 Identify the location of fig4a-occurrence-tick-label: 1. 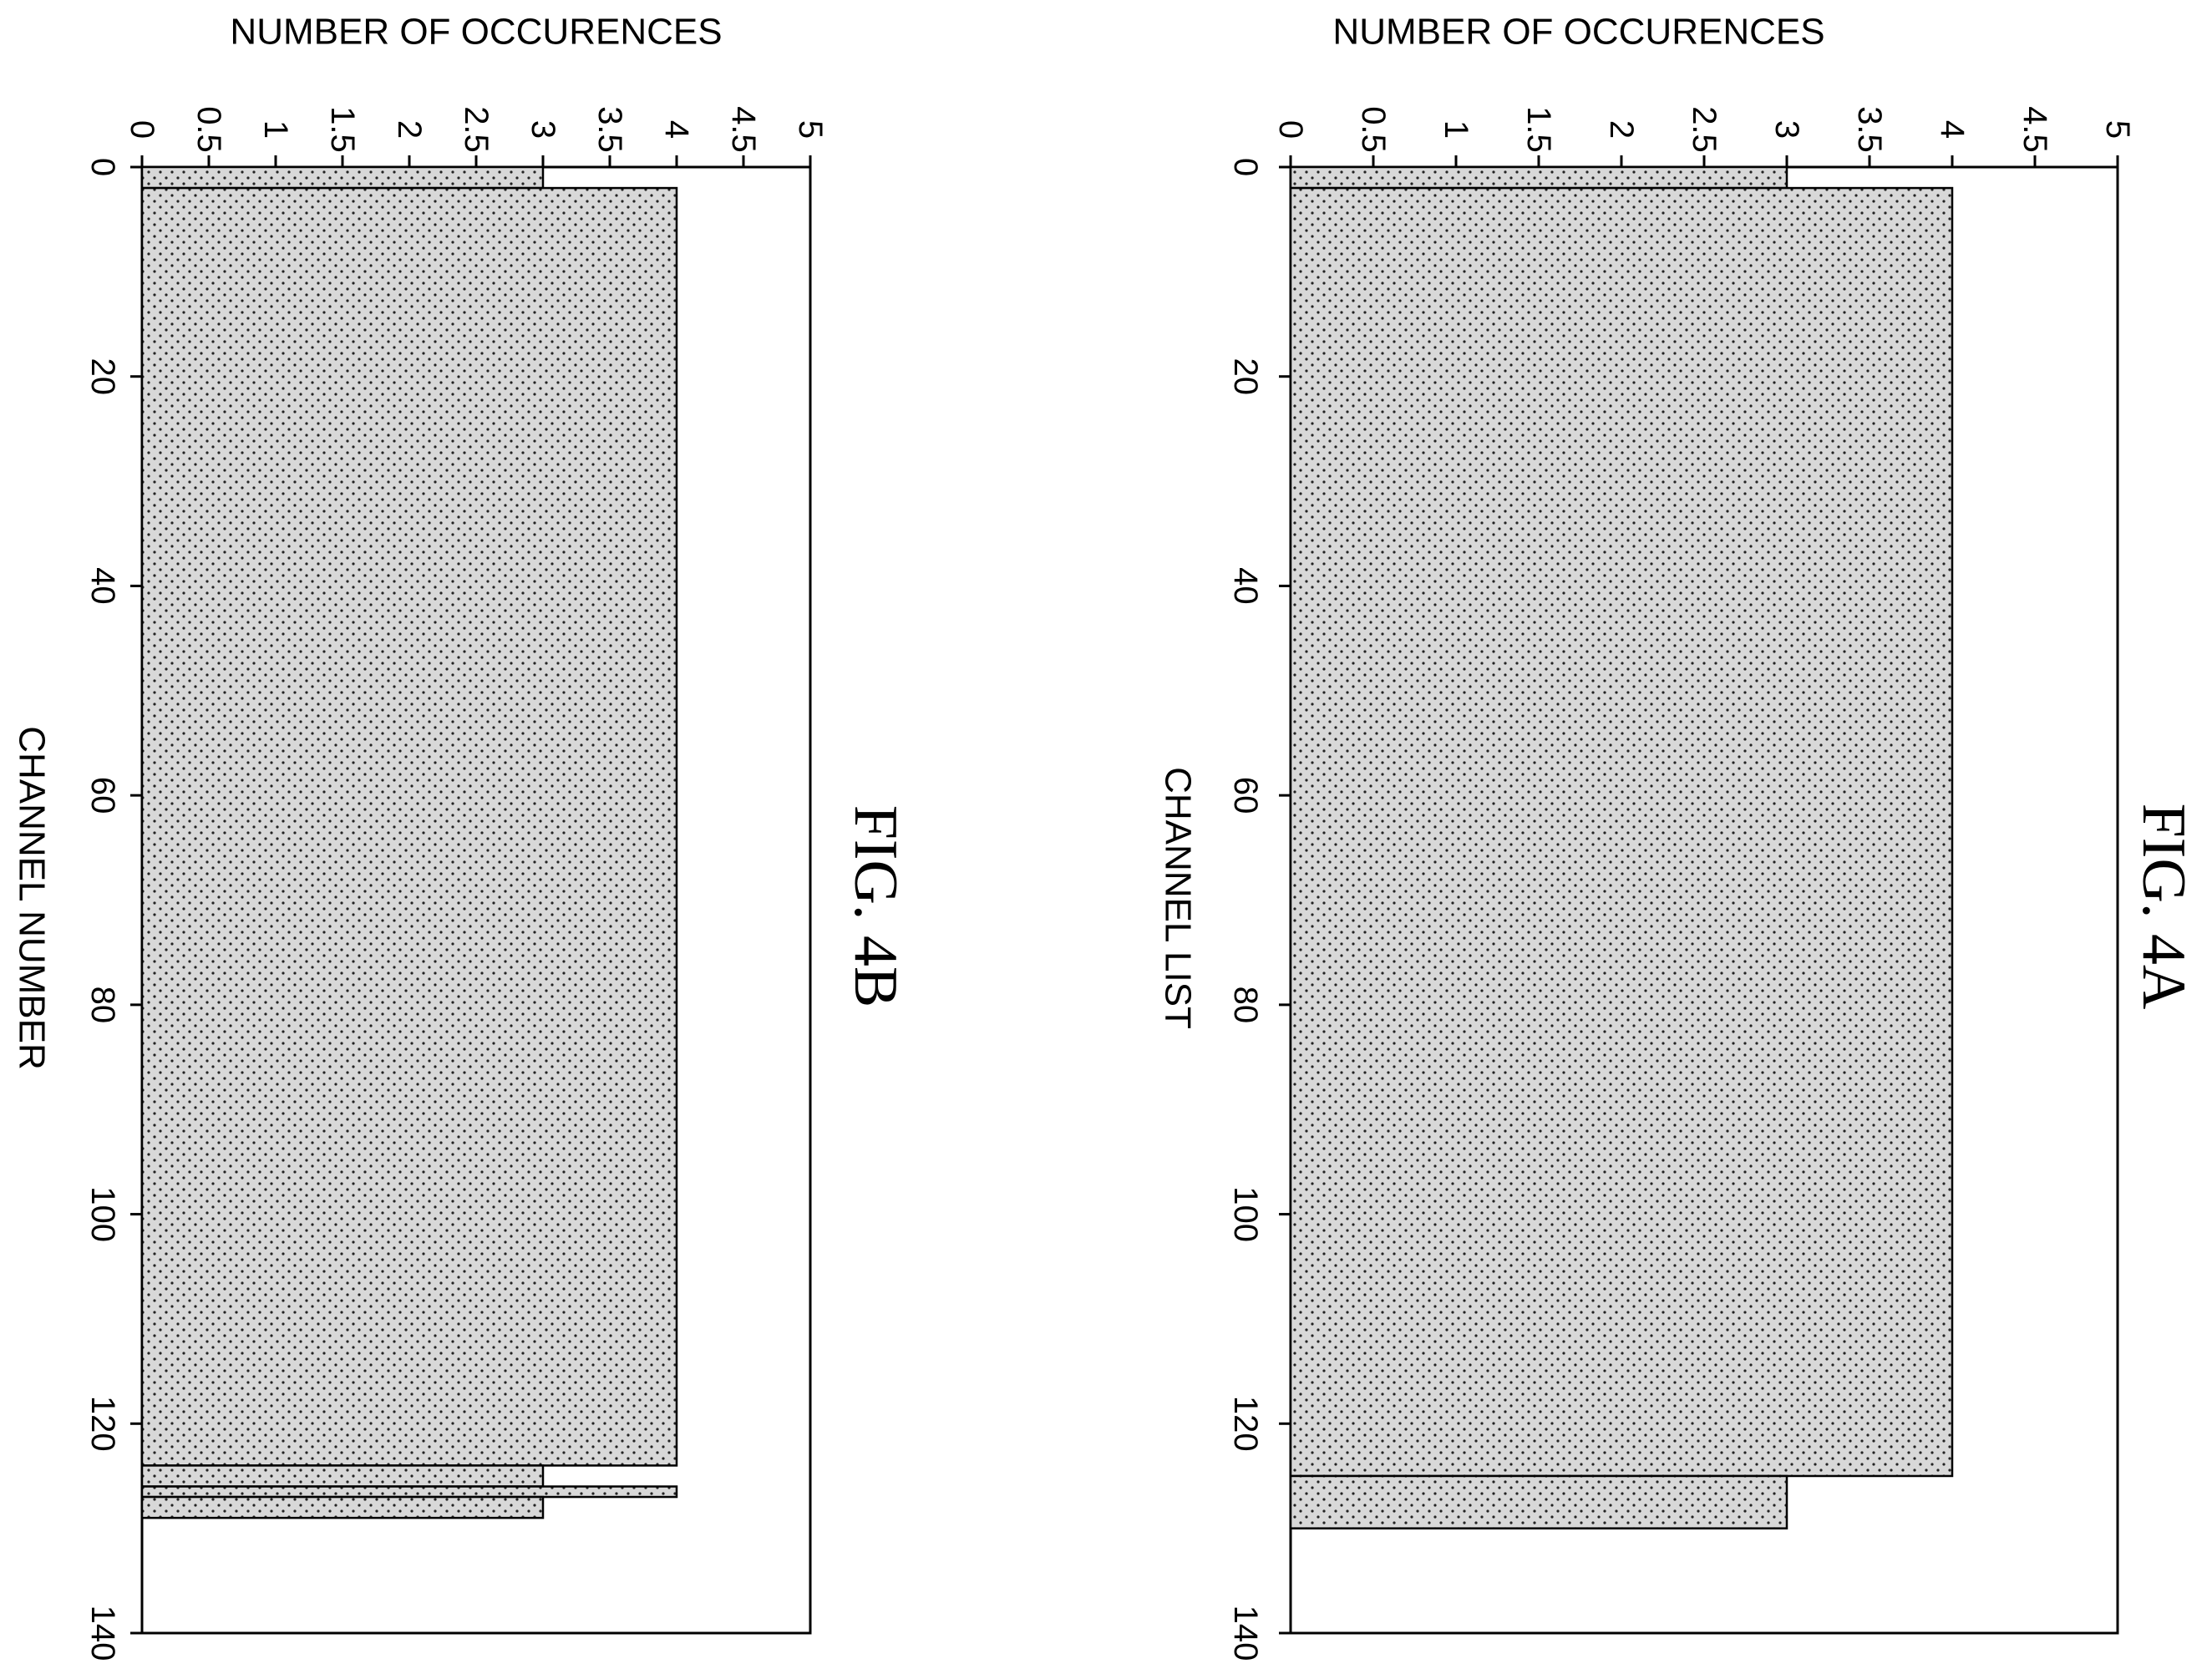
(1456, 129).